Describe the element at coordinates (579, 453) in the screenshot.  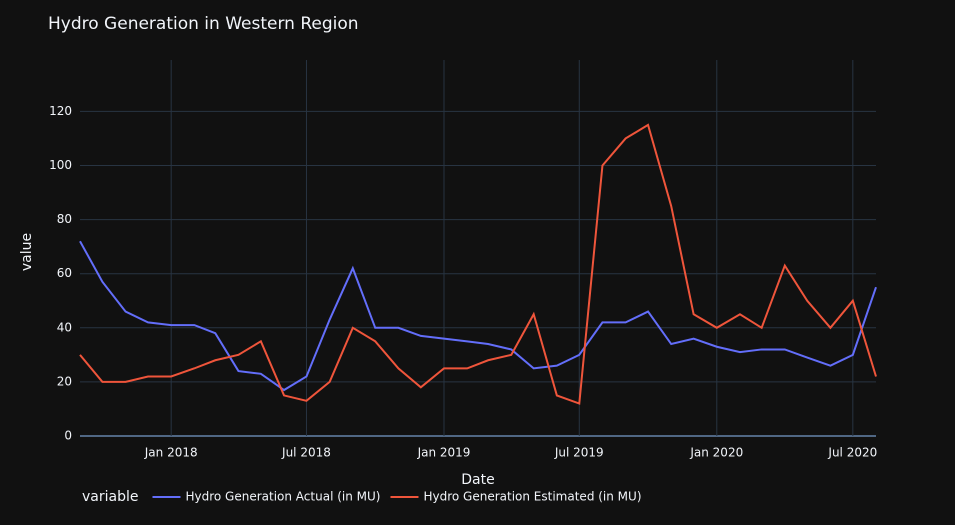
I see `x-tick-label: Jul 2019` at that location.